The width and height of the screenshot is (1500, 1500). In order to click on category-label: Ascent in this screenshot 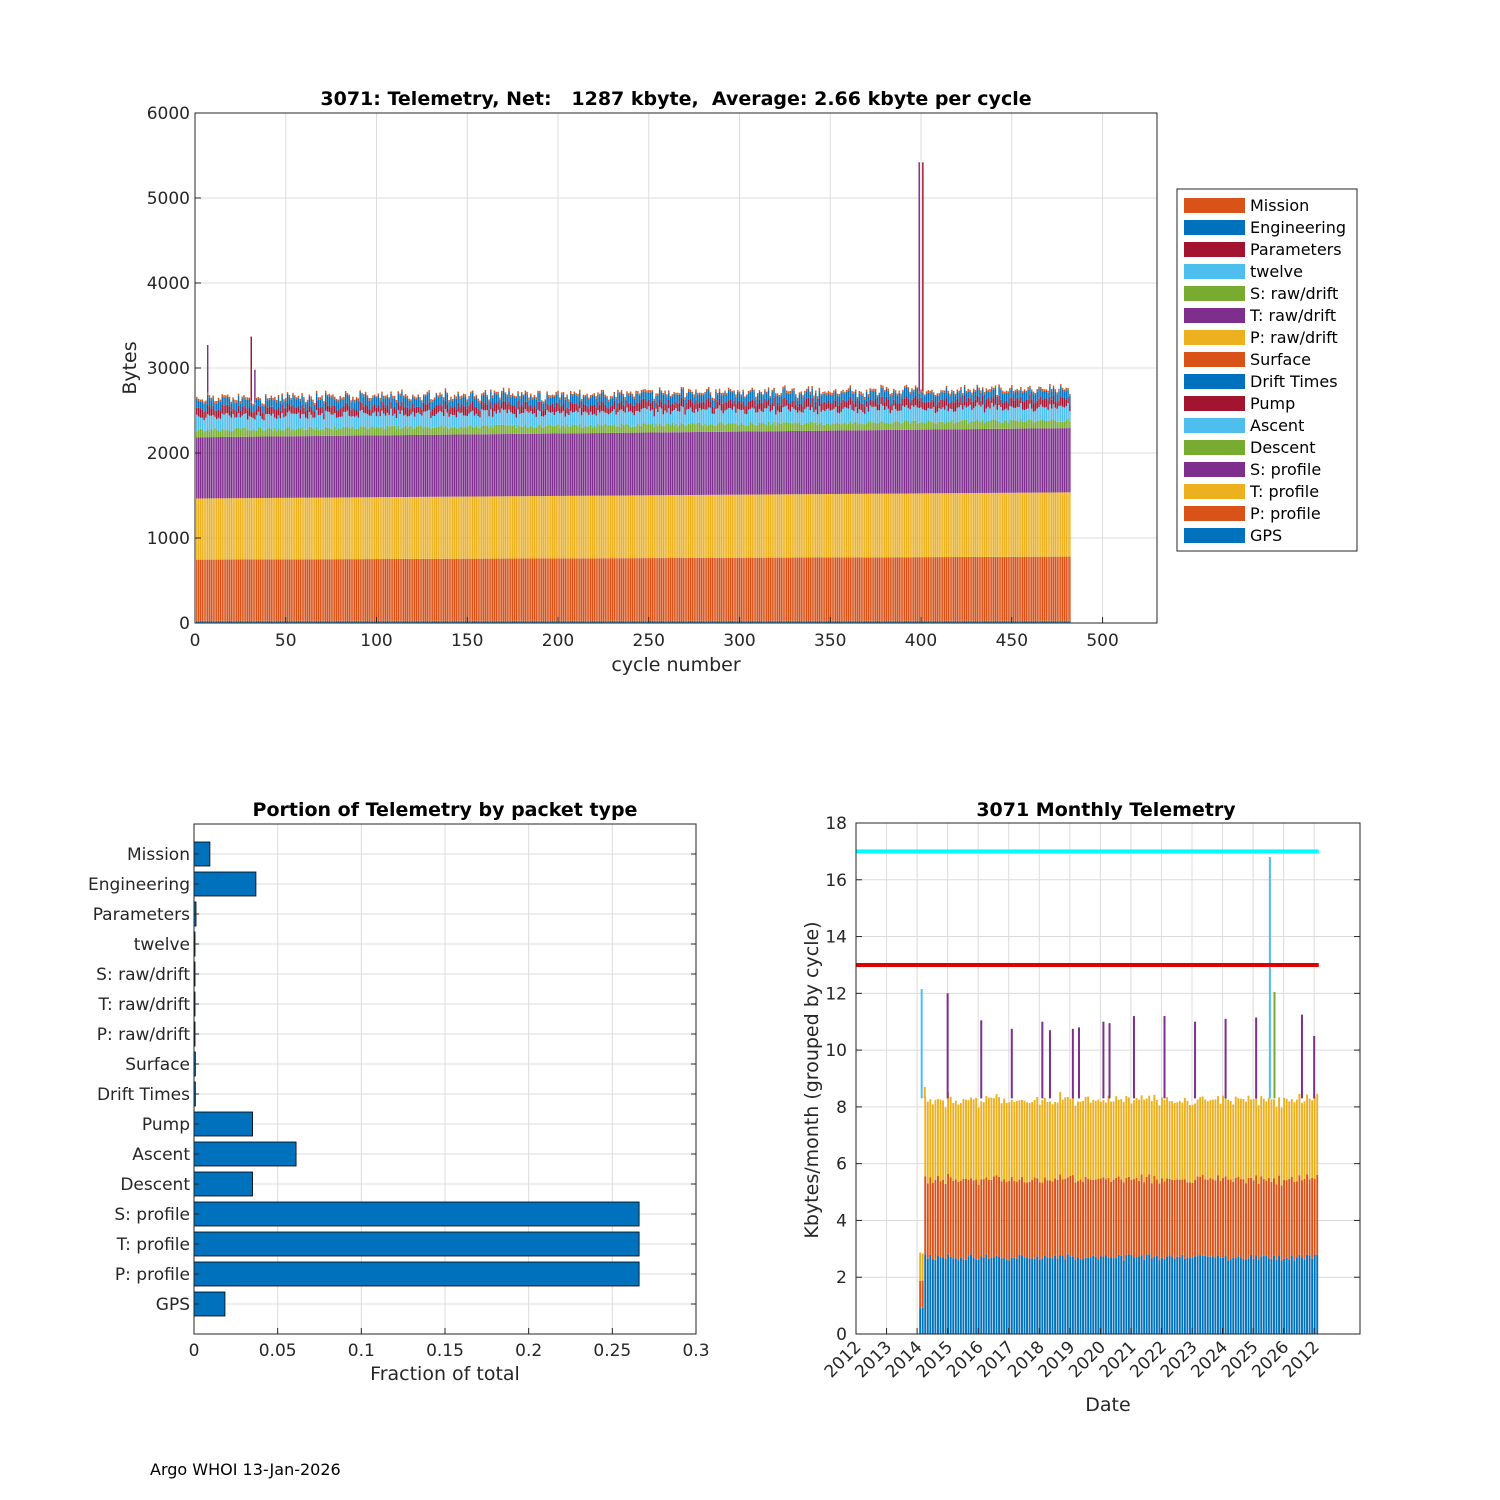, I will do `click(161, 1155)`.